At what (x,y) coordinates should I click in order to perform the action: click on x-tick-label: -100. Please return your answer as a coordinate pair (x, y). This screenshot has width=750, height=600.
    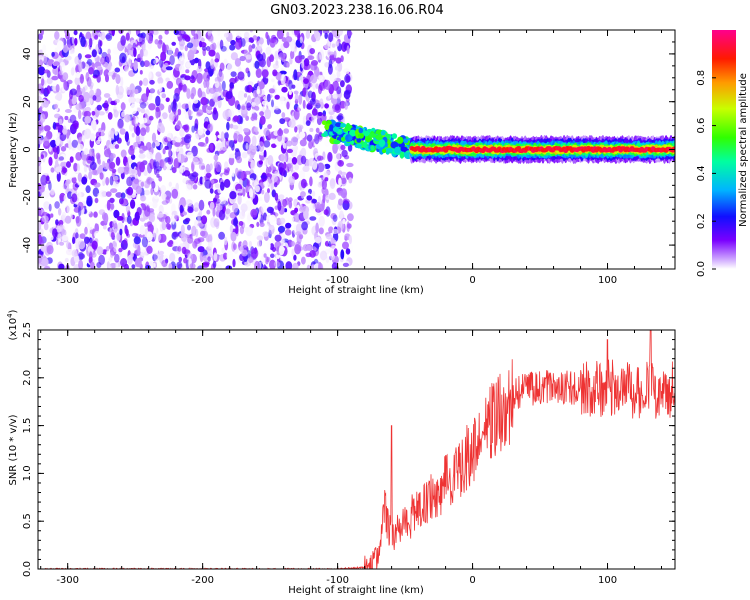
    Looking at the image, I should click on (337, 580).